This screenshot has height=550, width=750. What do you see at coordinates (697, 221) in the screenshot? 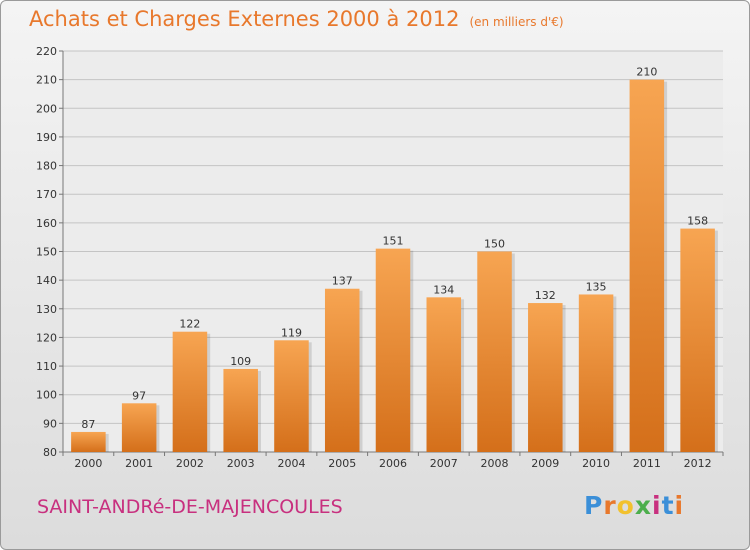
I see `value-label: 158` at bounding box center [697, 221].